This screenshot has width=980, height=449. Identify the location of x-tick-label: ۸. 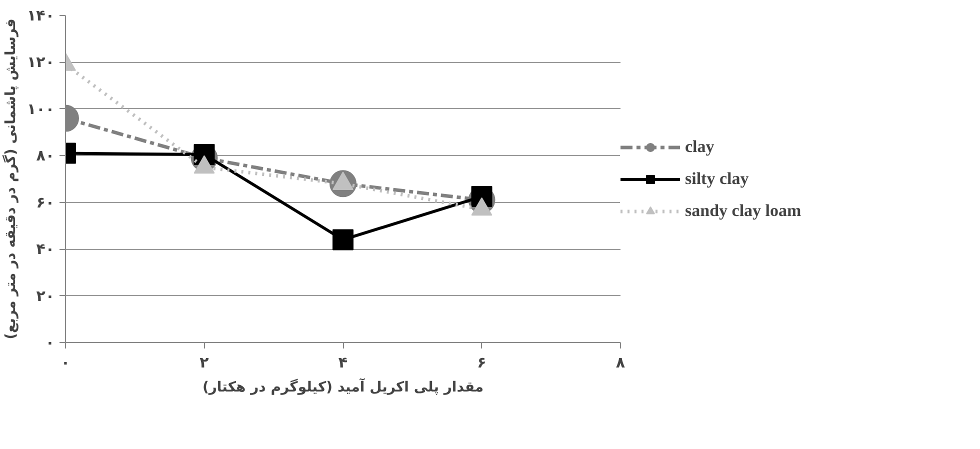
(621, 363).